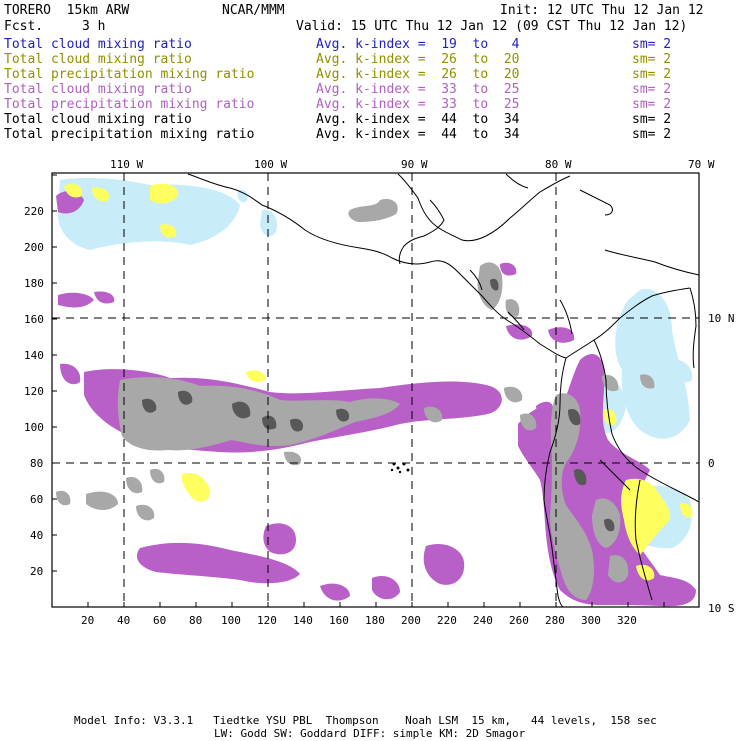 The height and width of the screenshot is (741, 740). I want to click on init-time: Init: 12 UTC Thu 12 Jan 12, so click(602, 10).